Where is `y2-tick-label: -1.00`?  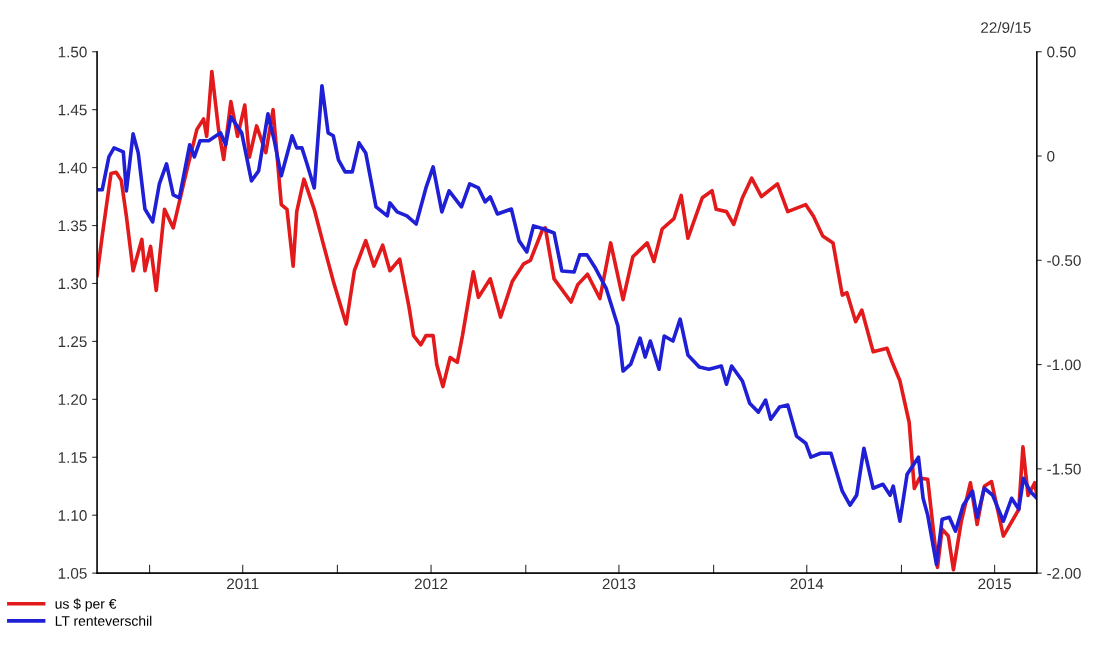
y2-tick-label: -1.00 is located at coordinates (1064, 365).